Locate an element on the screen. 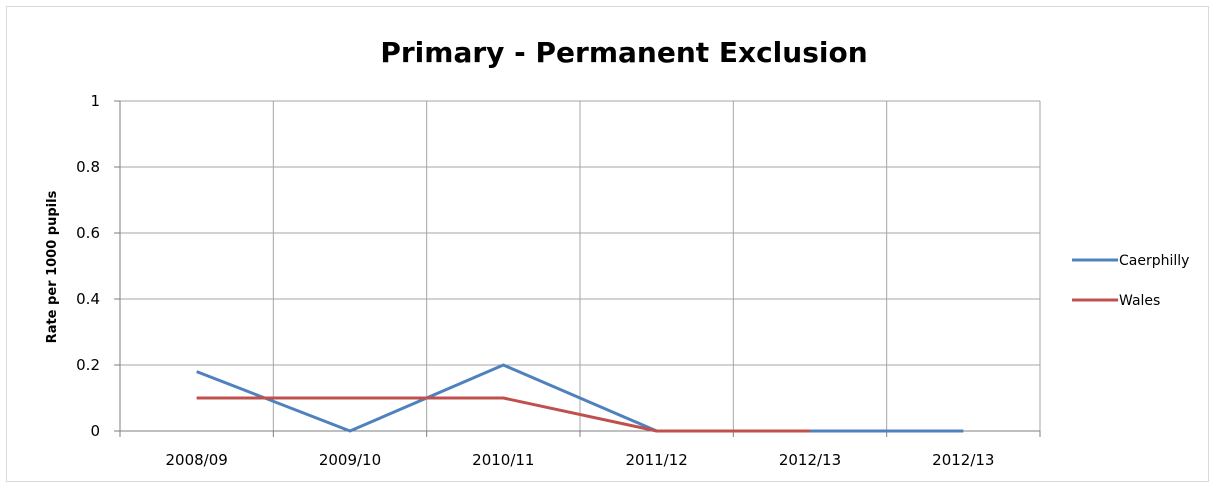 The image size is (1215, 484). y-tick-label: 0.2 is located at coordinates (88, 365).